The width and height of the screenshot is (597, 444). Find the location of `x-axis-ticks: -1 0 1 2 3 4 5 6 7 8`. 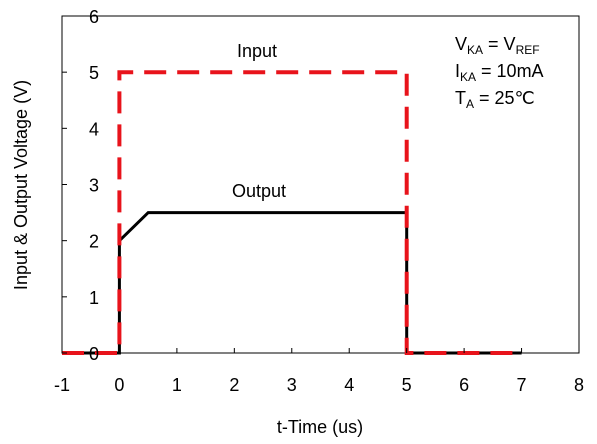

x-axis-ticks: -1 0 1 2 3 4 5 6 7 8 is located at coordinates (319, 371).